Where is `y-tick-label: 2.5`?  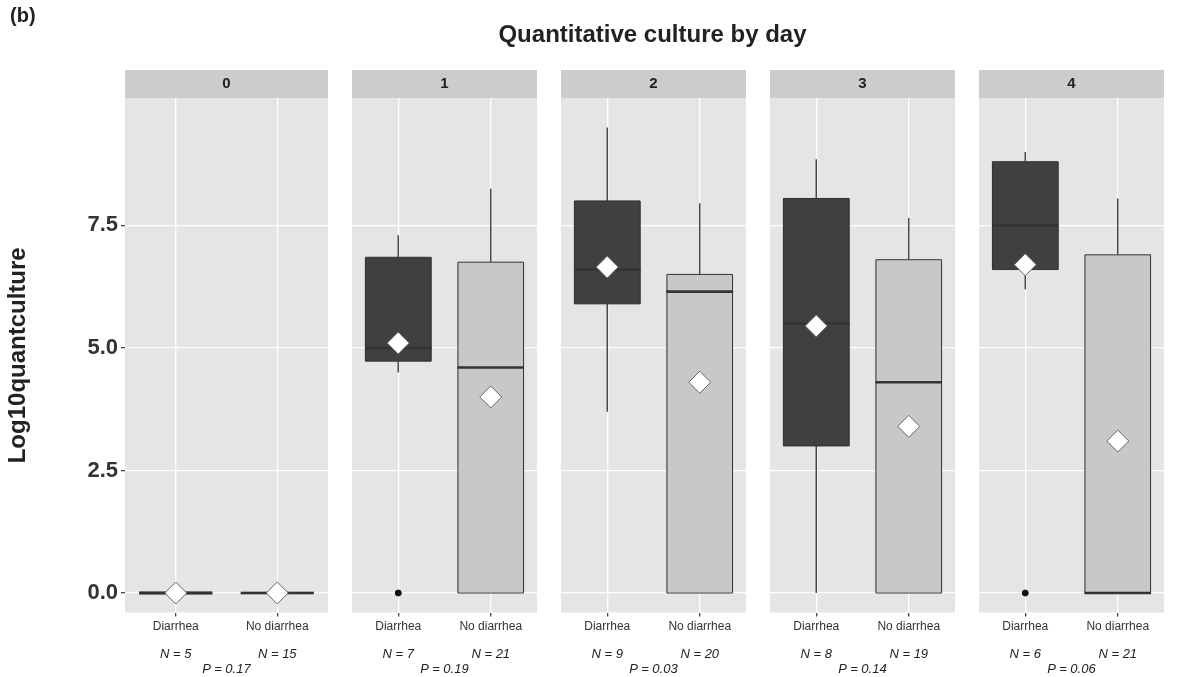
y-tick-label: 2.5 is located at coordinates (102, 469).